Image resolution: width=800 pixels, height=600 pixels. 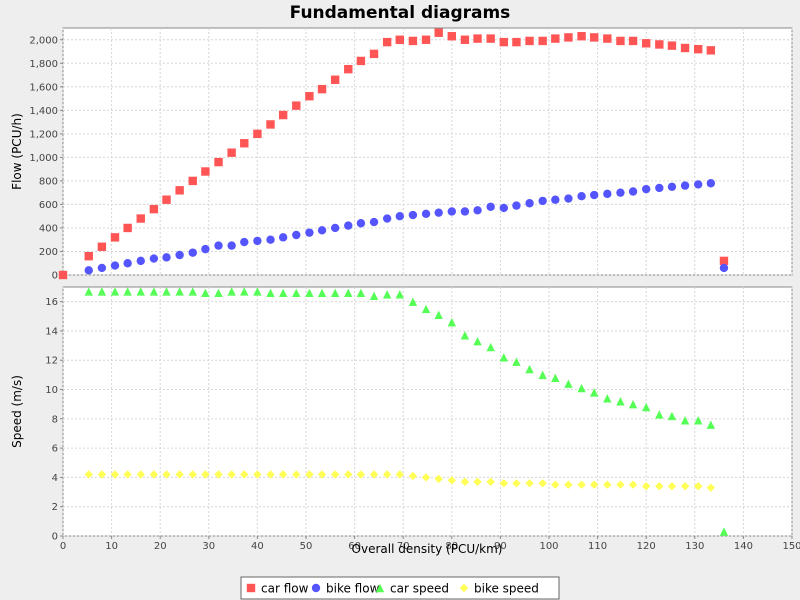 I want to click on bike-speed-legend-marker, so click(x=464, y=588).